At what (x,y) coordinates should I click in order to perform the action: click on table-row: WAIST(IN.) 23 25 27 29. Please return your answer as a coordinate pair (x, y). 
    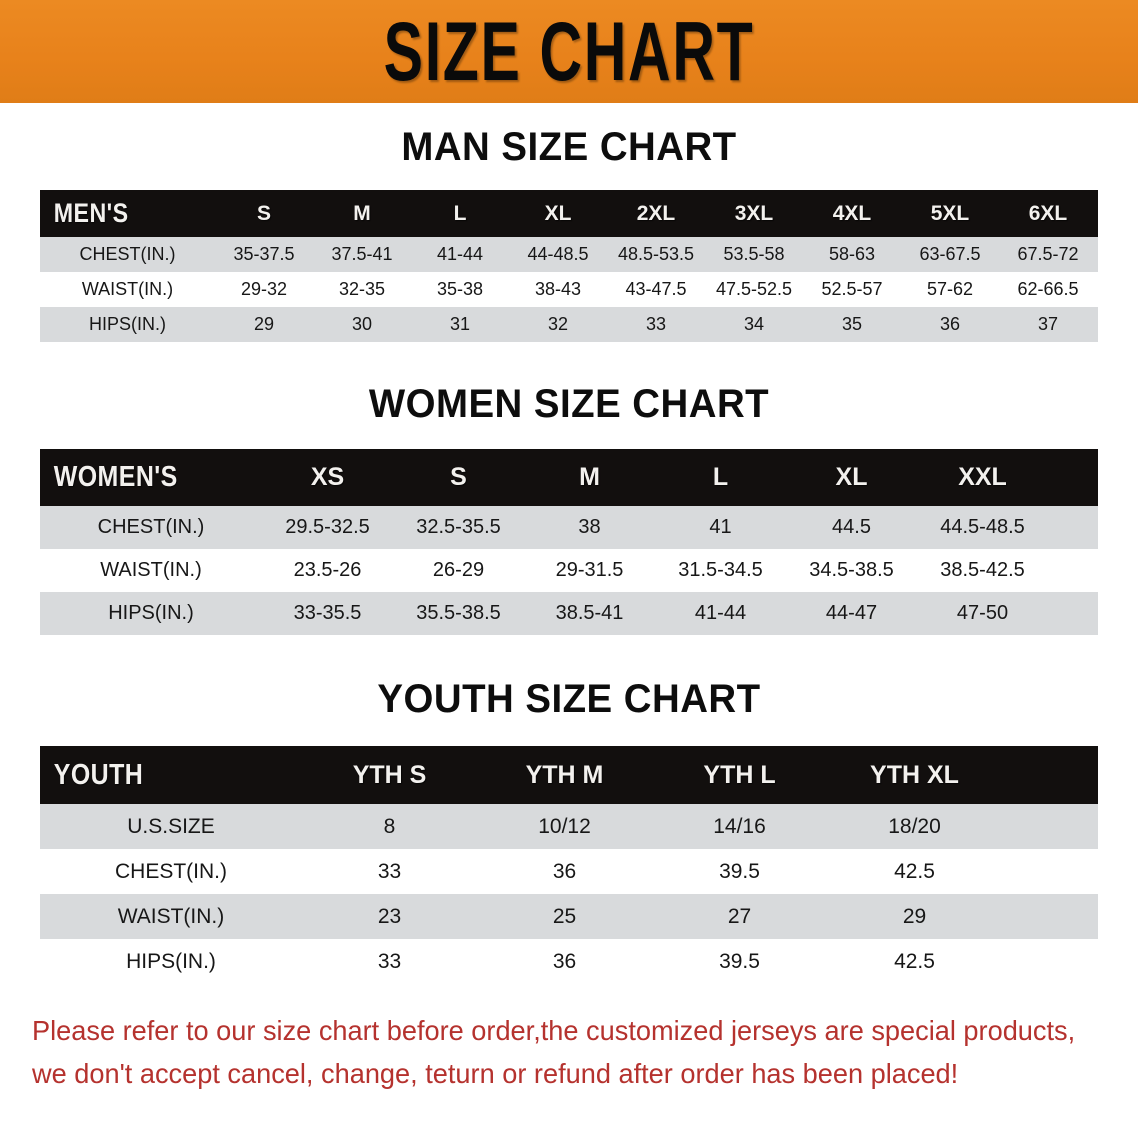
    Looking at the image, I should click on (569, 916).